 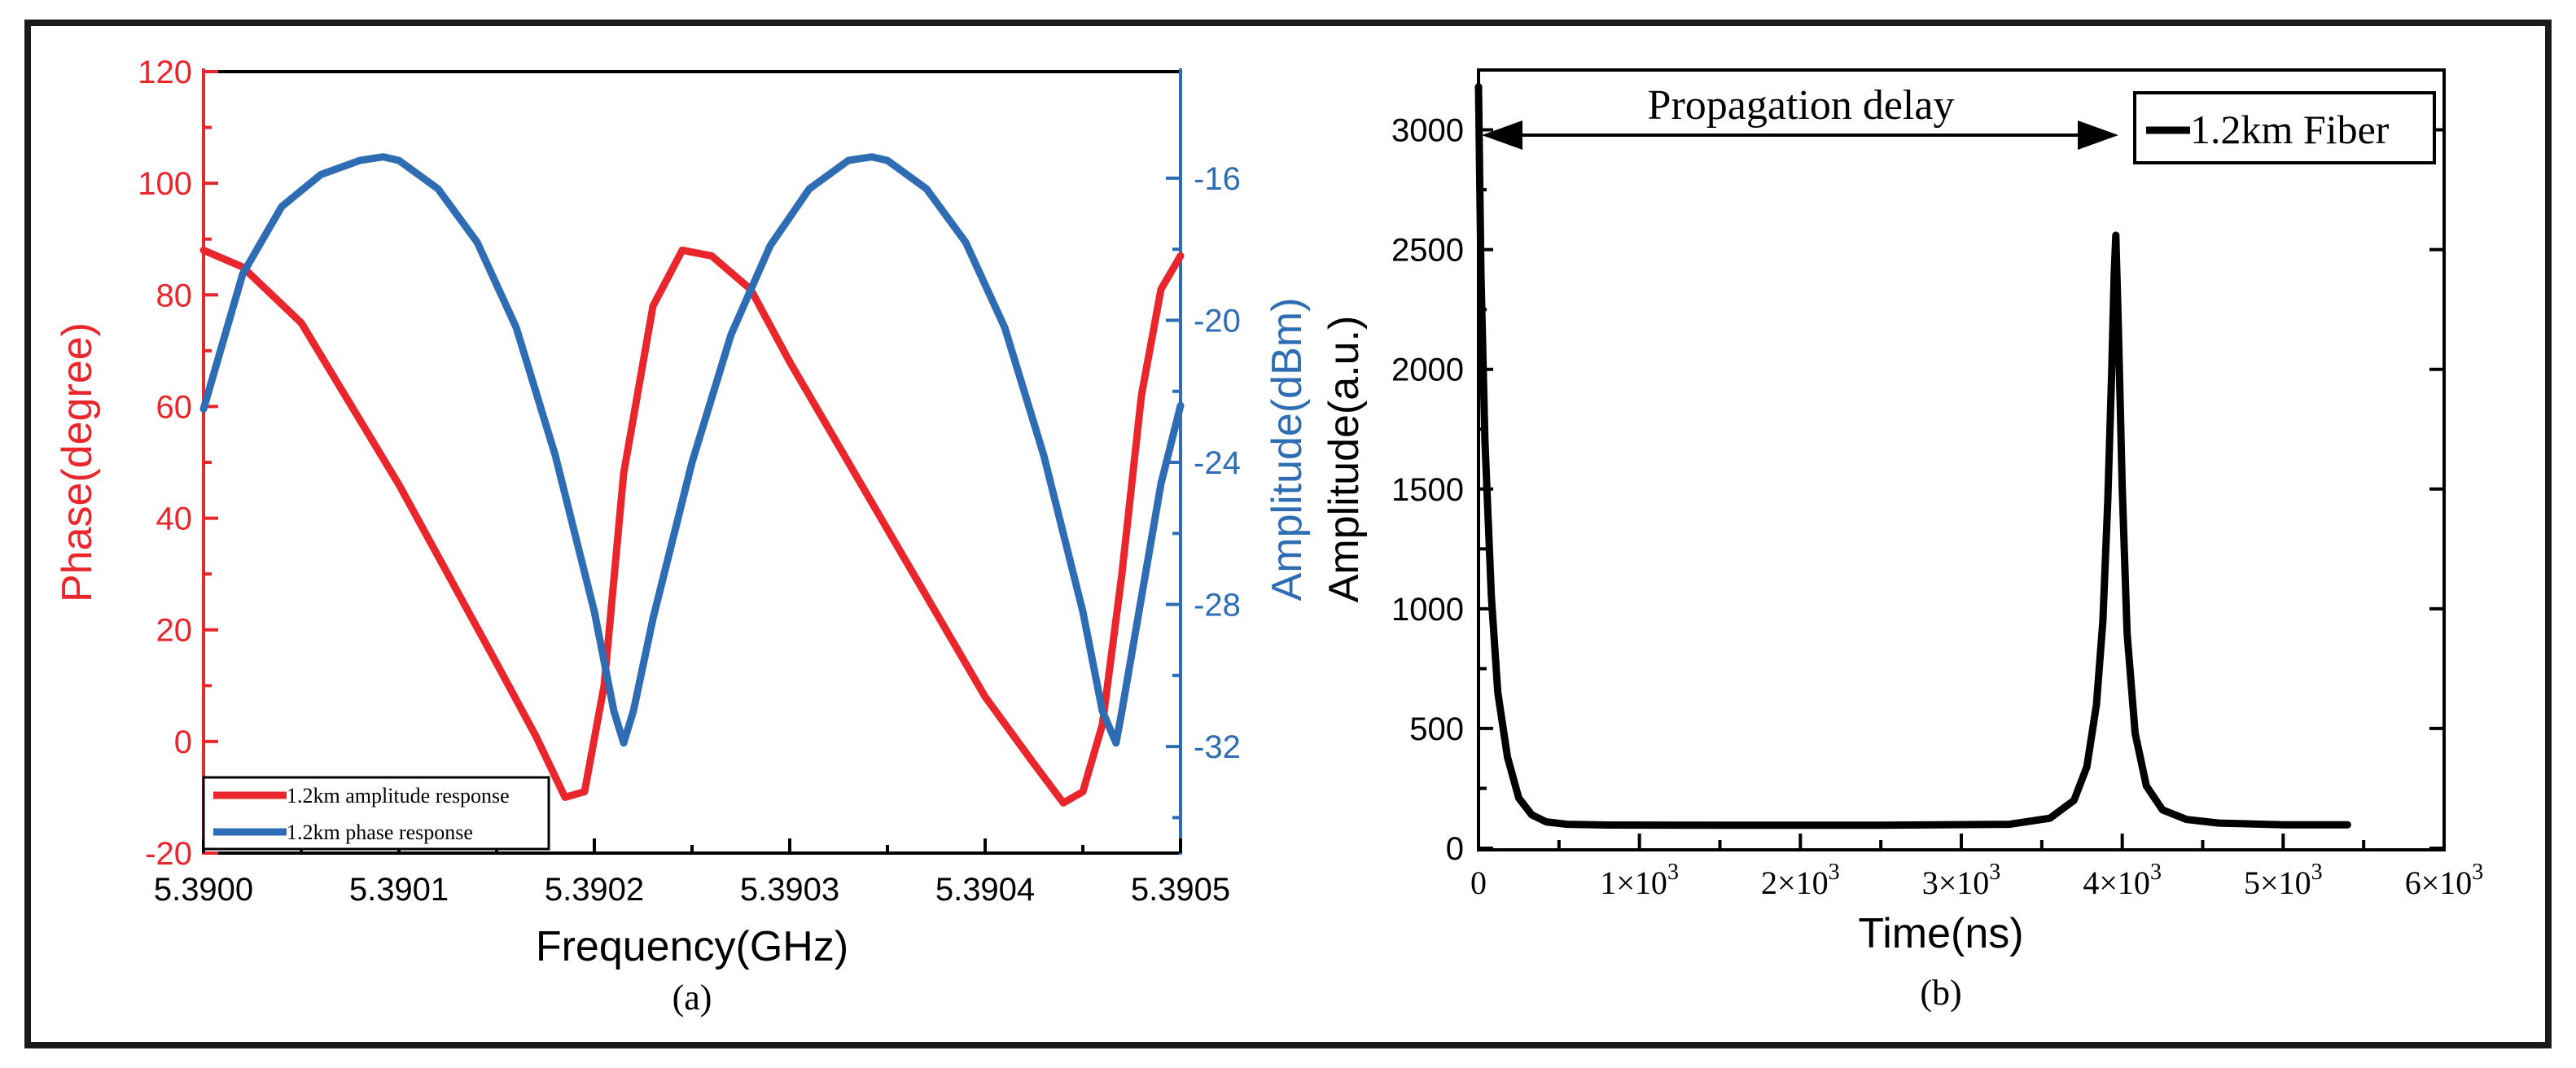 I want to click on propagation-delay-annotation: Propagation delay, so click(x=1800, y=116).